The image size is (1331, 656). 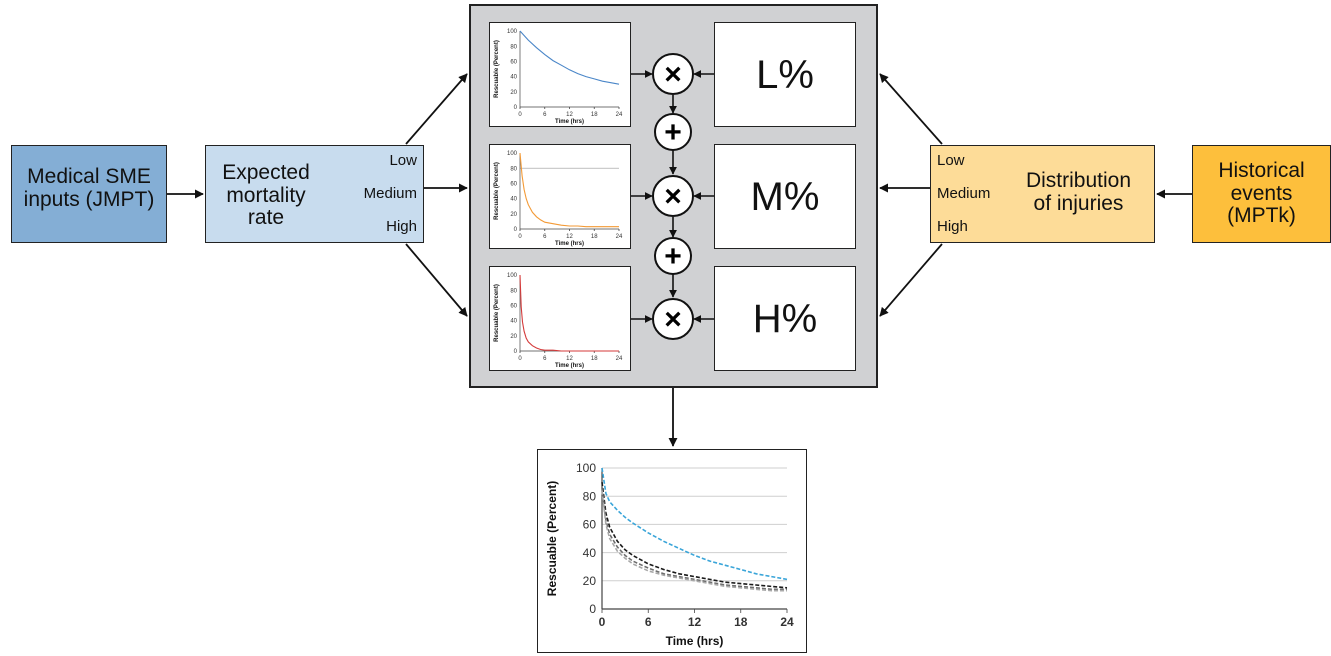 I want to click on mortality-line2: mortality, so click(x=266, y=195).